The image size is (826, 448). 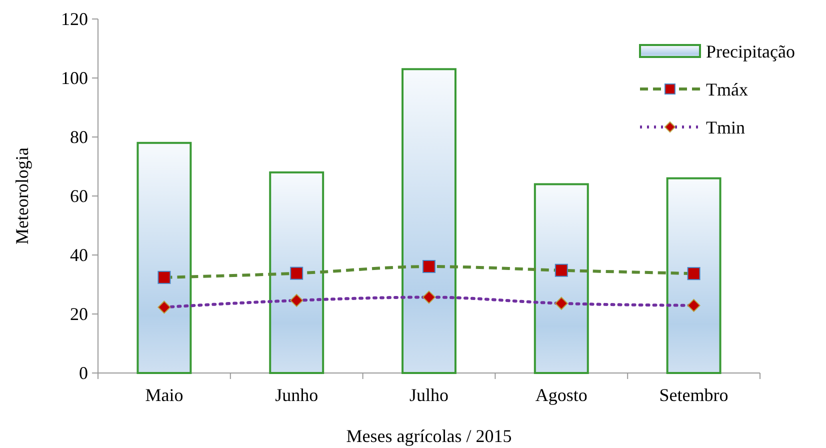 What do you see at coordinates (83, 372) in the screenshot?
I see `y-tick-label: 0` at bounding box center [83, 372].